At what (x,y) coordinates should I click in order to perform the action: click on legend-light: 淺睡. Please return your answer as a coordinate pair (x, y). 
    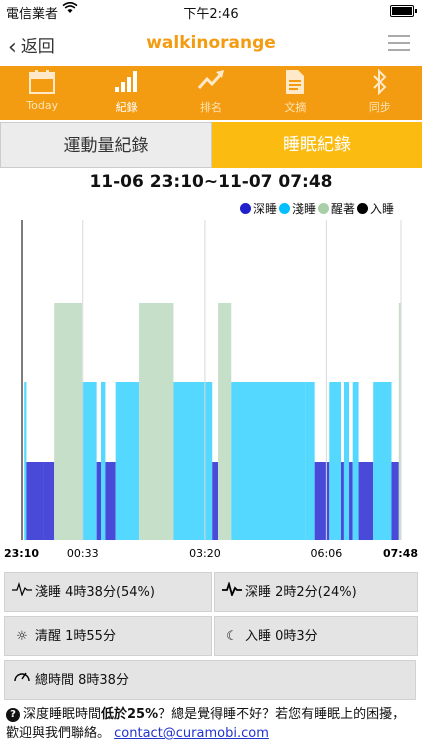
    Looking at the image, I should click on (297, 208).